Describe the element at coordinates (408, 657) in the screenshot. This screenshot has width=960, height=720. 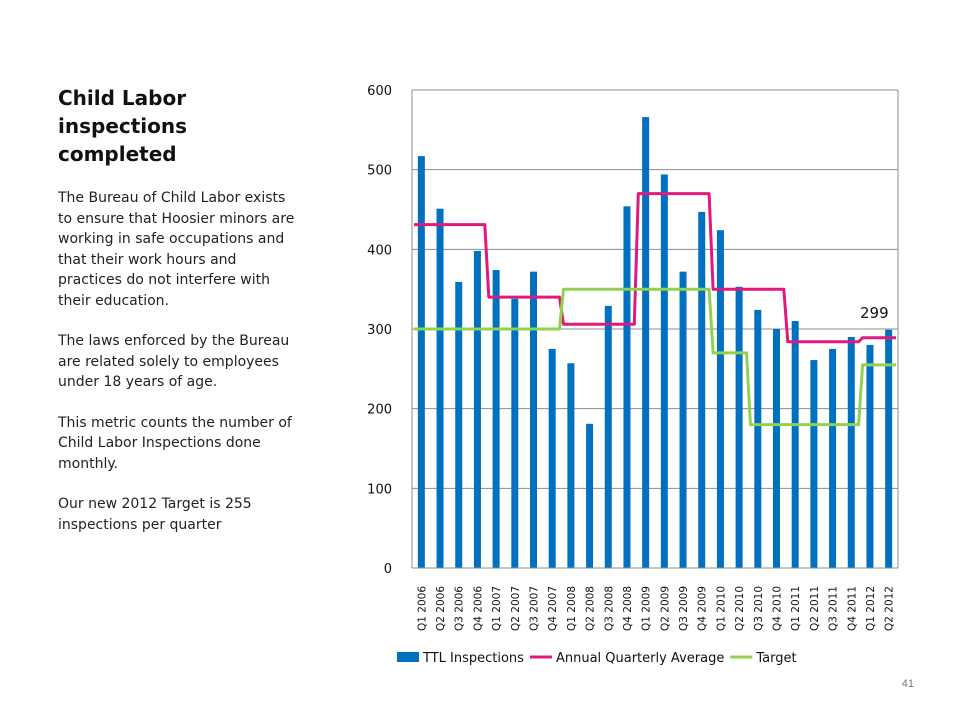
I see `legend-swatch-ttl-inspections` at that location.